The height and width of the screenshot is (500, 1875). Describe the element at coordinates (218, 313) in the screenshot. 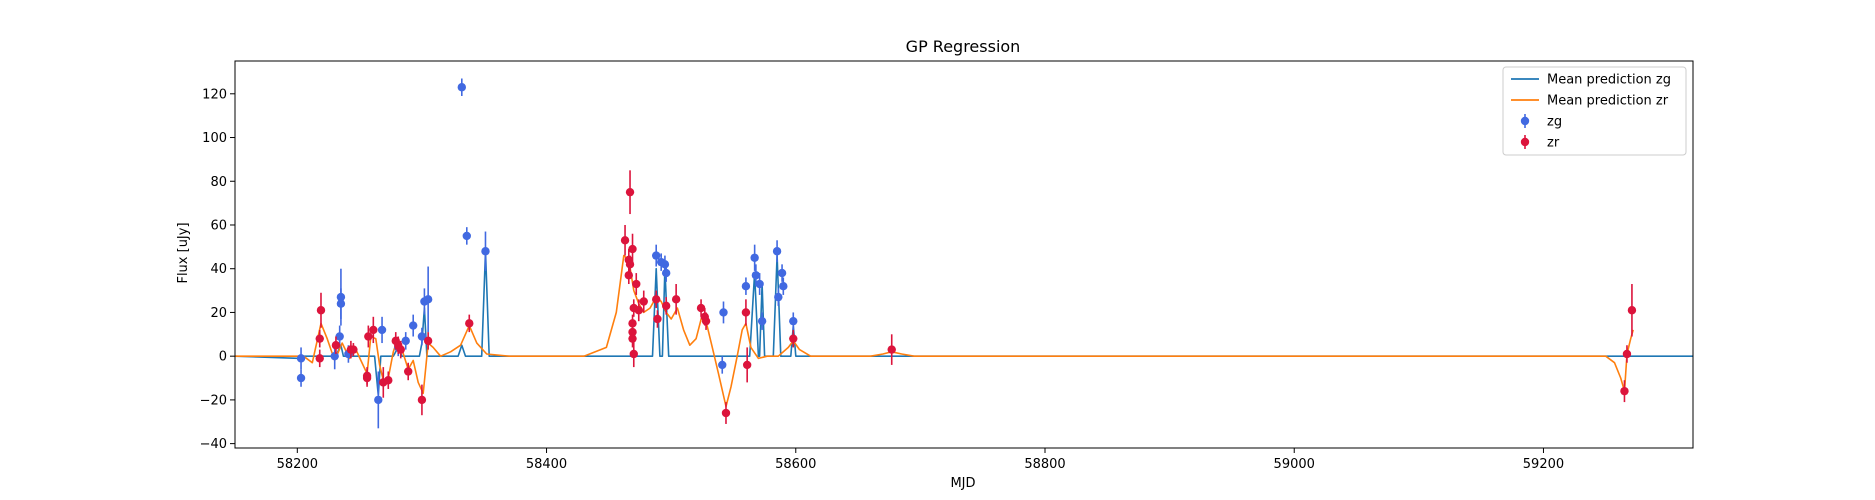

I see `y-tick-label: 20` at that location.